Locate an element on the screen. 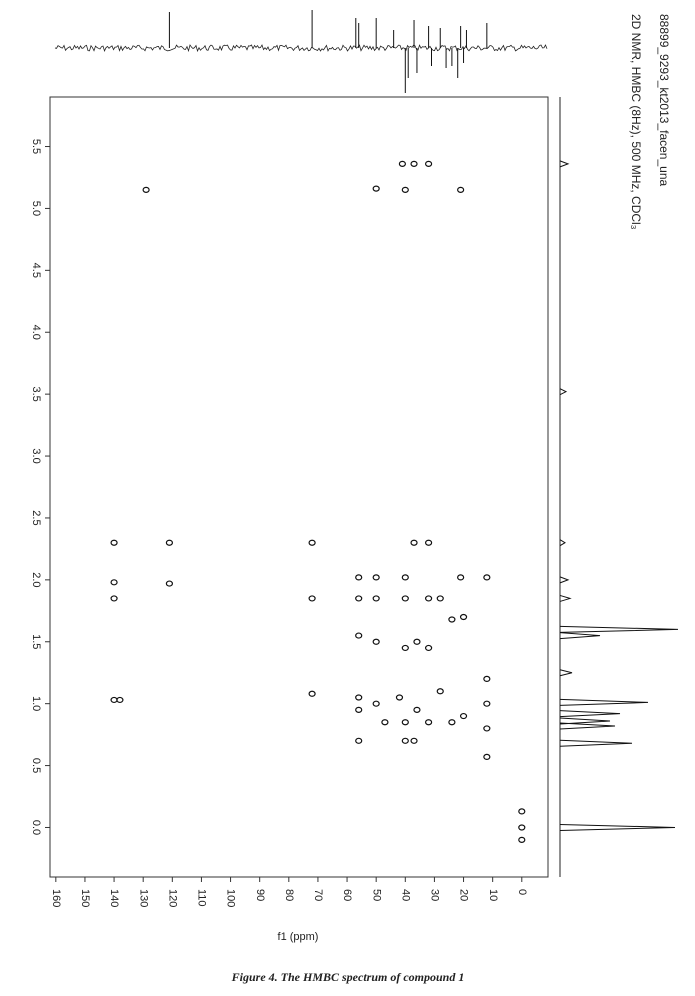  x-tick-label: 90 is located at coordinates (260, 895).